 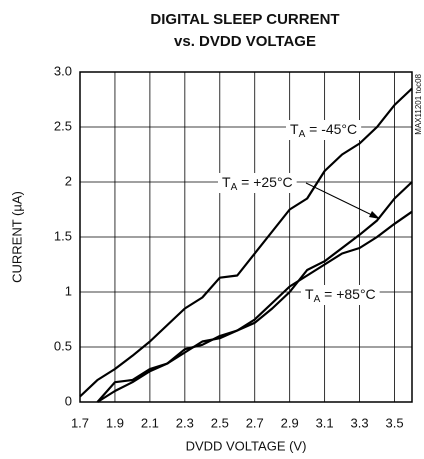 What do you see at coordinates (245, 41) in the screenshot?
I see `chart-title: vs. DVDD VOLTAGE` at bounding box center [245, 41].